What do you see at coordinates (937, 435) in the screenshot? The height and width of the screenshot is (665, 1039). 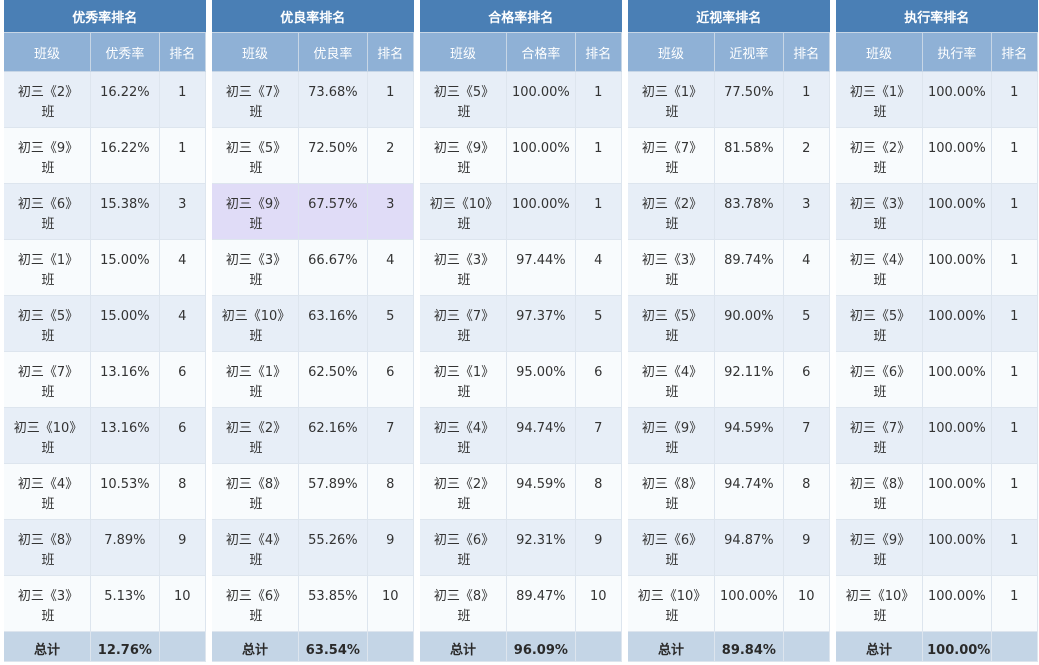 I see `table-row: 初三《7》班 100.00% 1` at bounding box center [937, 435].